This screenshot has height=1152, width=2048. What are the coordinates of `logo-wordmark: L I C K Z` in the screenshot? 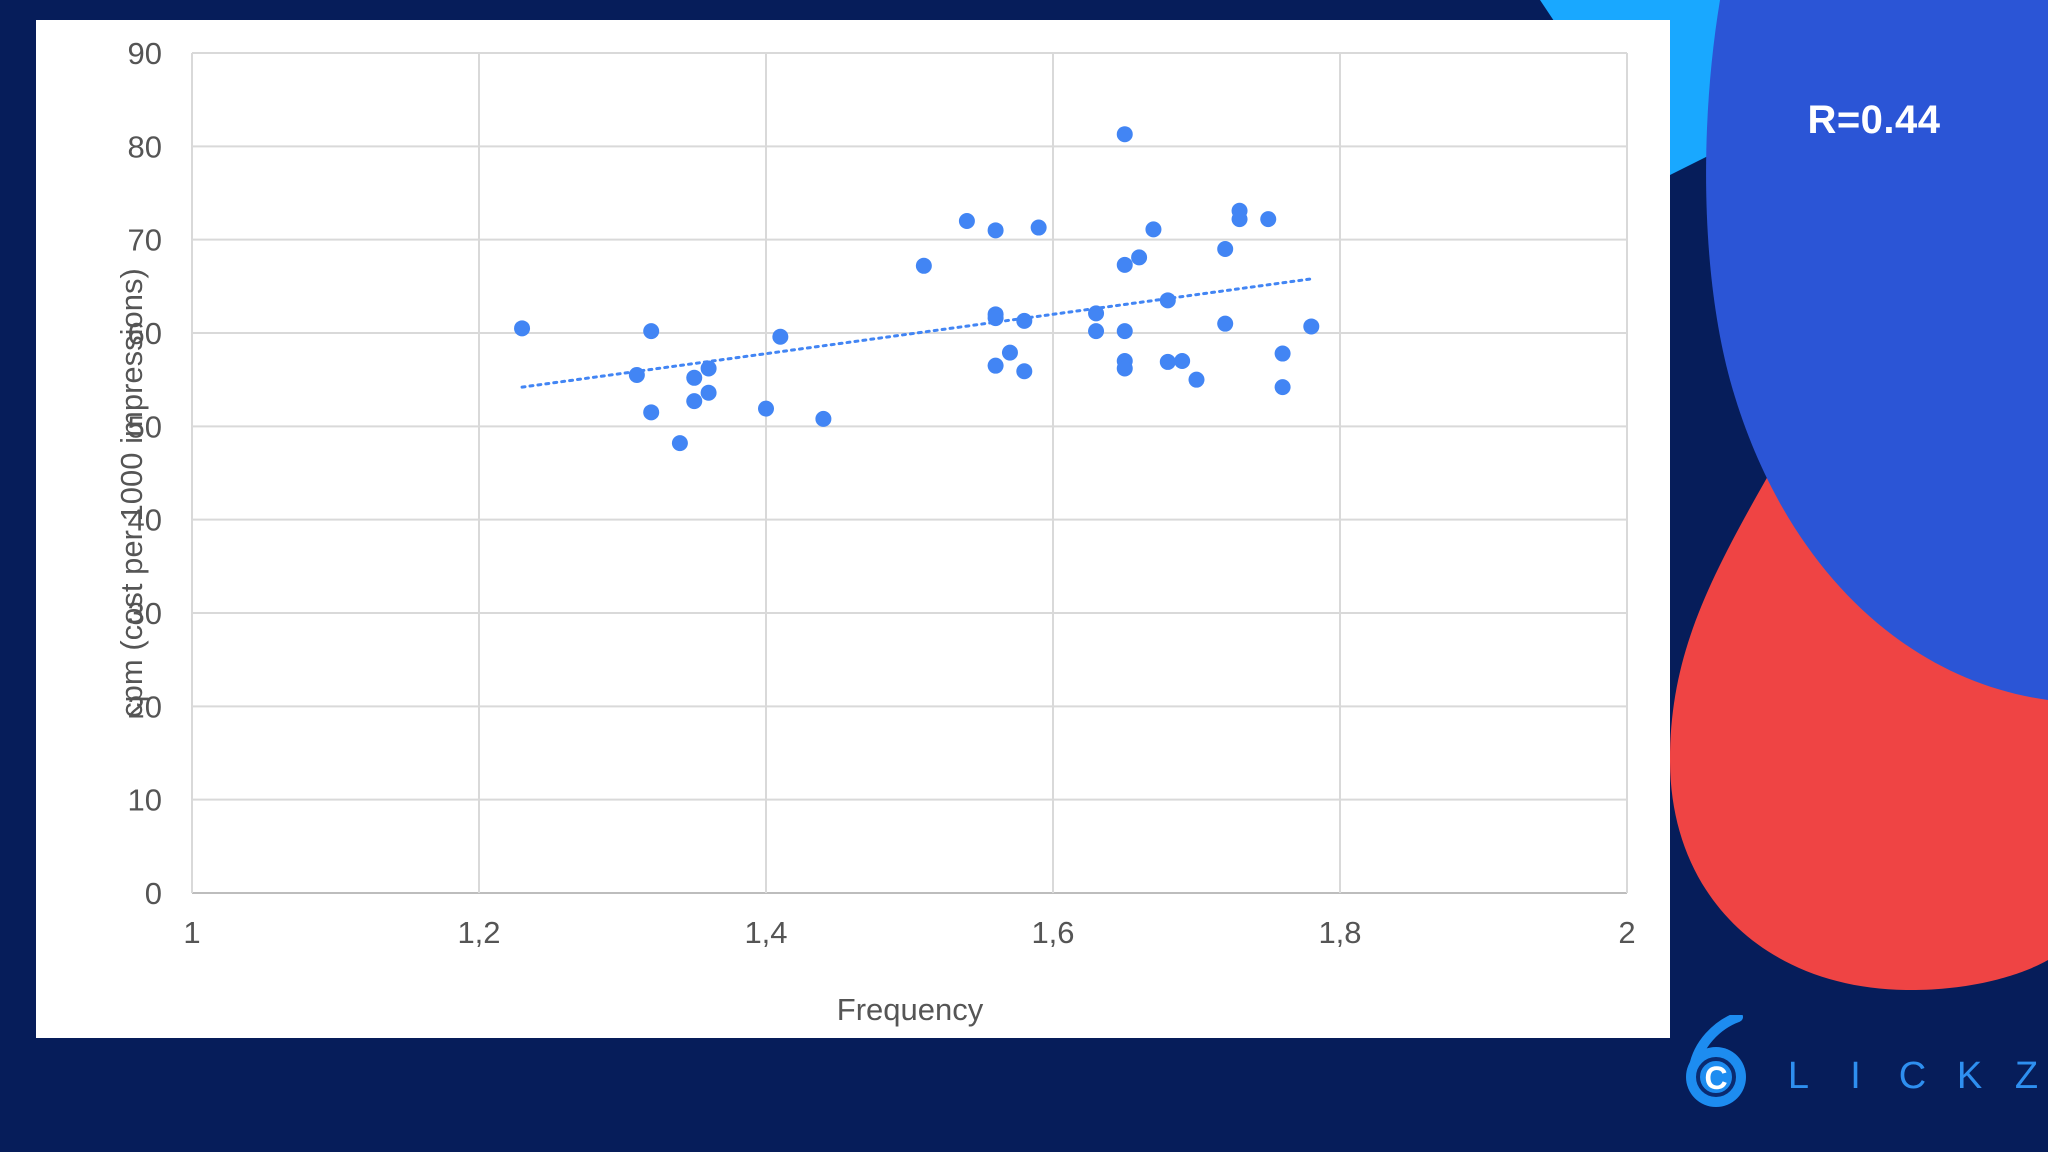 It's located at (1909, 1076).